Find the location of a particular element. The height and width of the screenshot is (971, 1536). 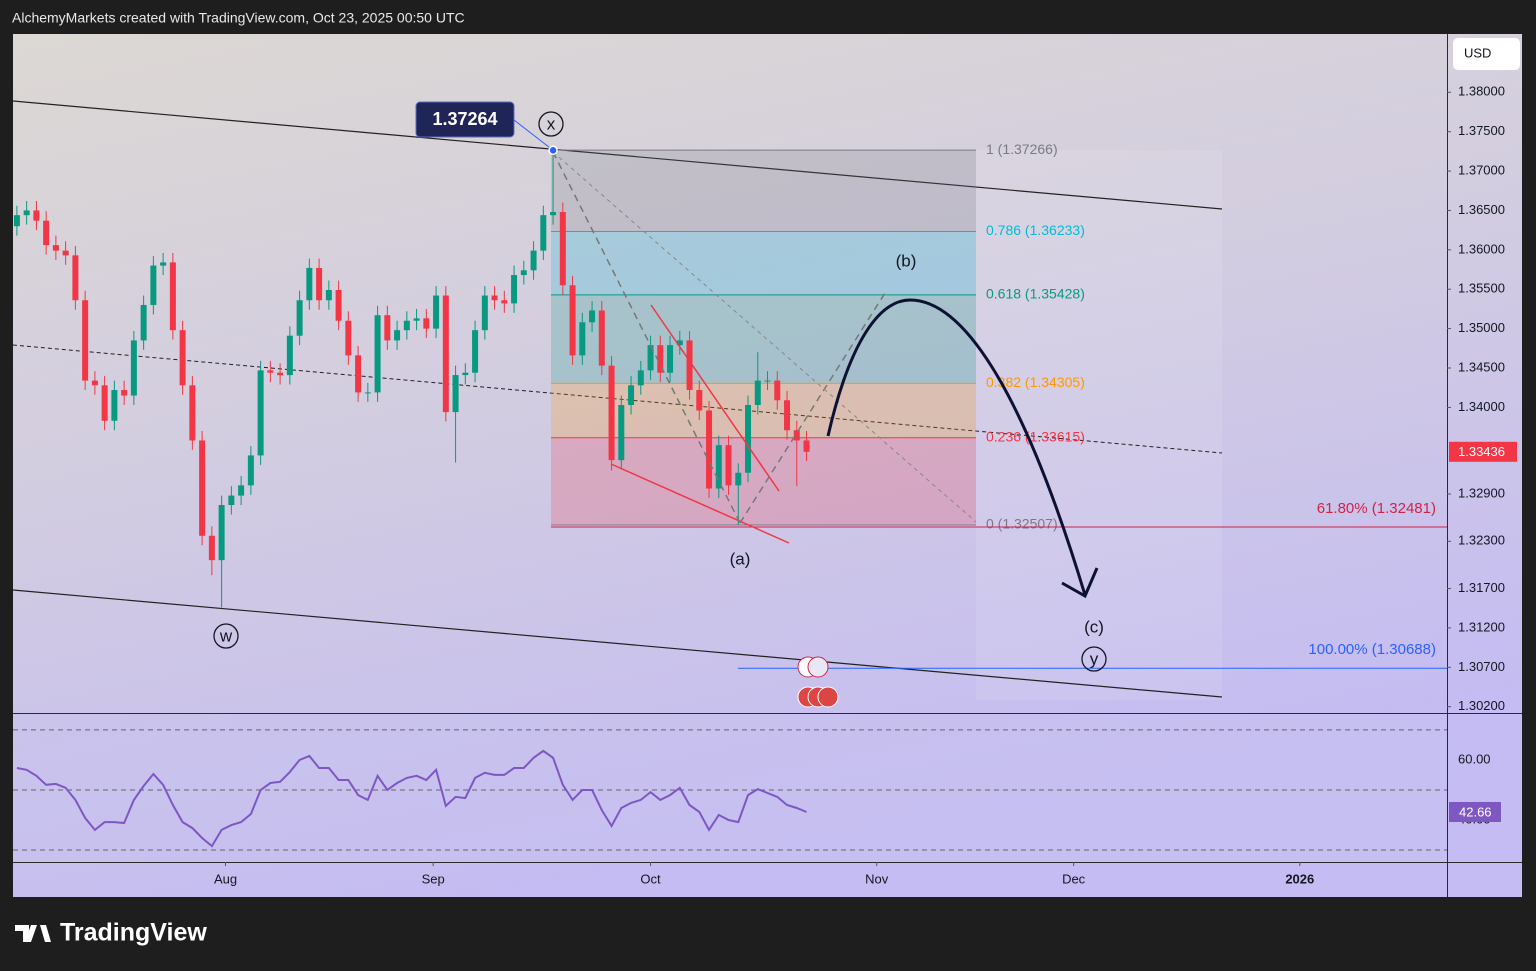

pivot-leader is located at coordinates (533, 135).